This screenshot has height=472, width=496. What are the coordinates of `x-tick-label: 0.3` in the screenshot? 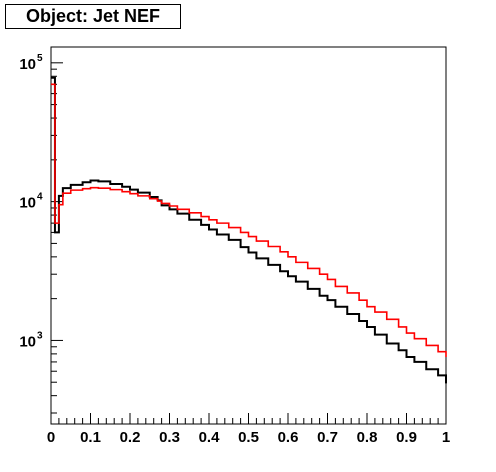 It's located at (169, 437).